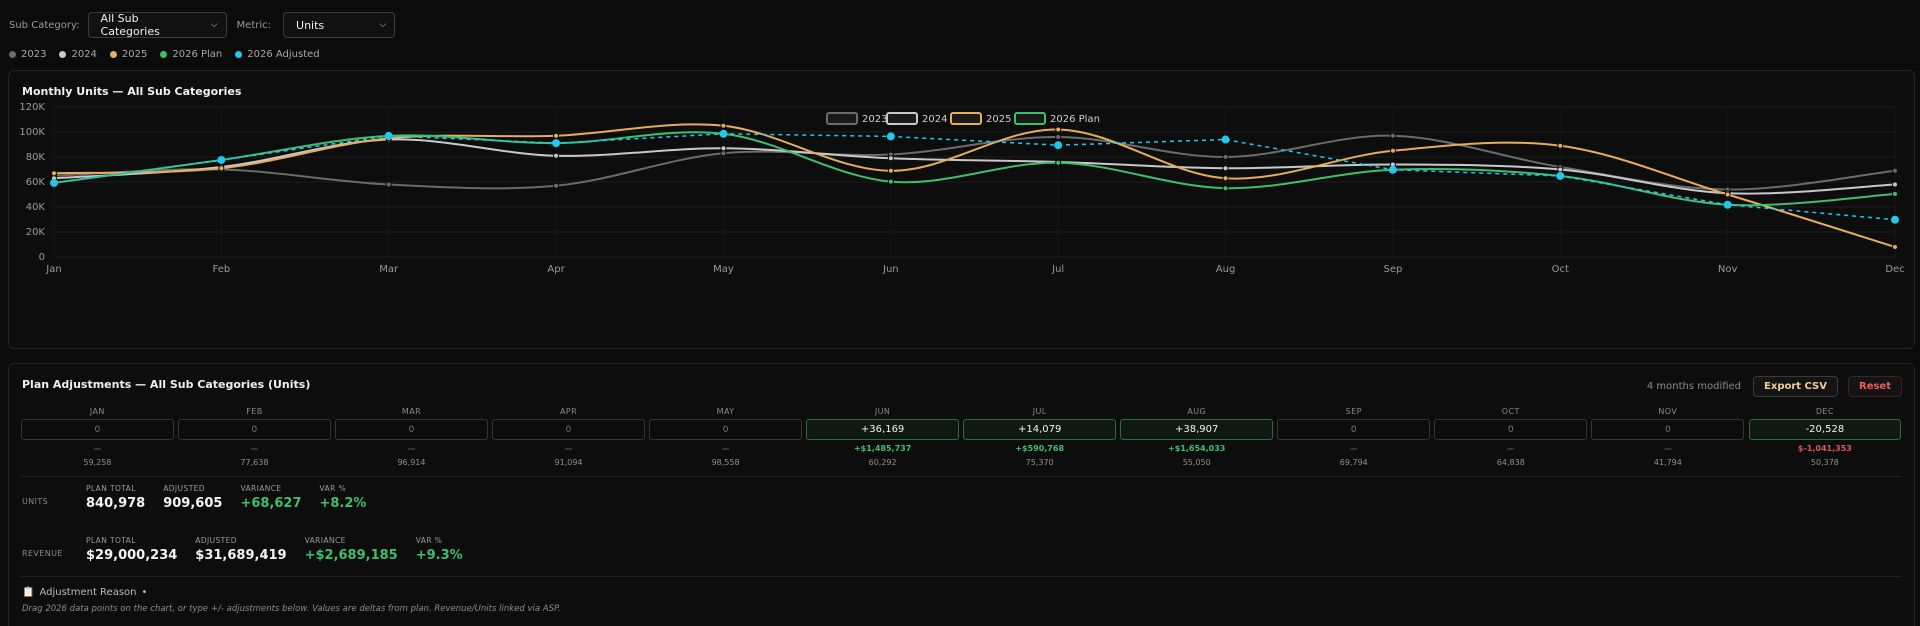 This screenshot has width=1920, height=626. I want to click on revenue-variance: VARIANCE +$2,689,185, so click(351, 549).